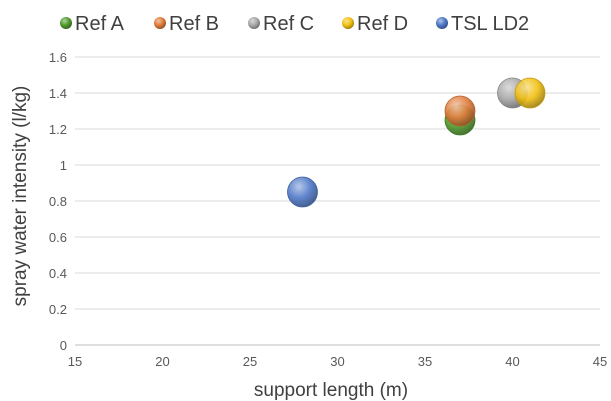 This screenshot has height=401, width=611. Describe the element at coordinates (162, 361) in the screenshot. I see `x-tick-label: 20` at that location.